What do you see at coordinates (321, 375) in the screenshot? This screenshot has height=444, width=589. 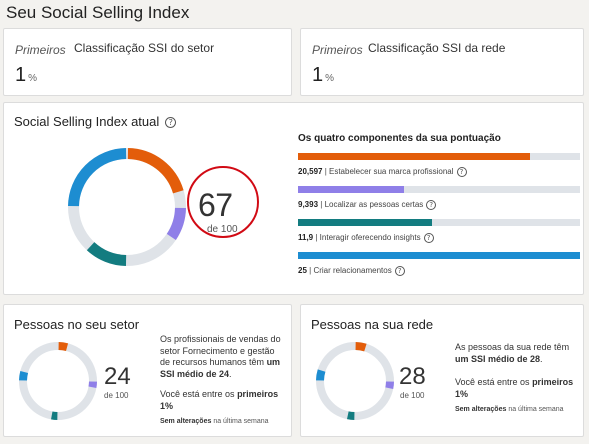 I see `network-donut-segment-relationships` at bounding box center [321, 375].